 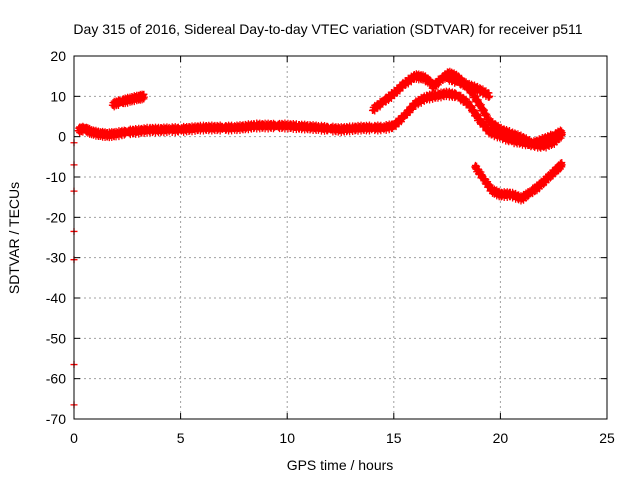 I want to click on data-point-dip, so click(x=562, y=165).